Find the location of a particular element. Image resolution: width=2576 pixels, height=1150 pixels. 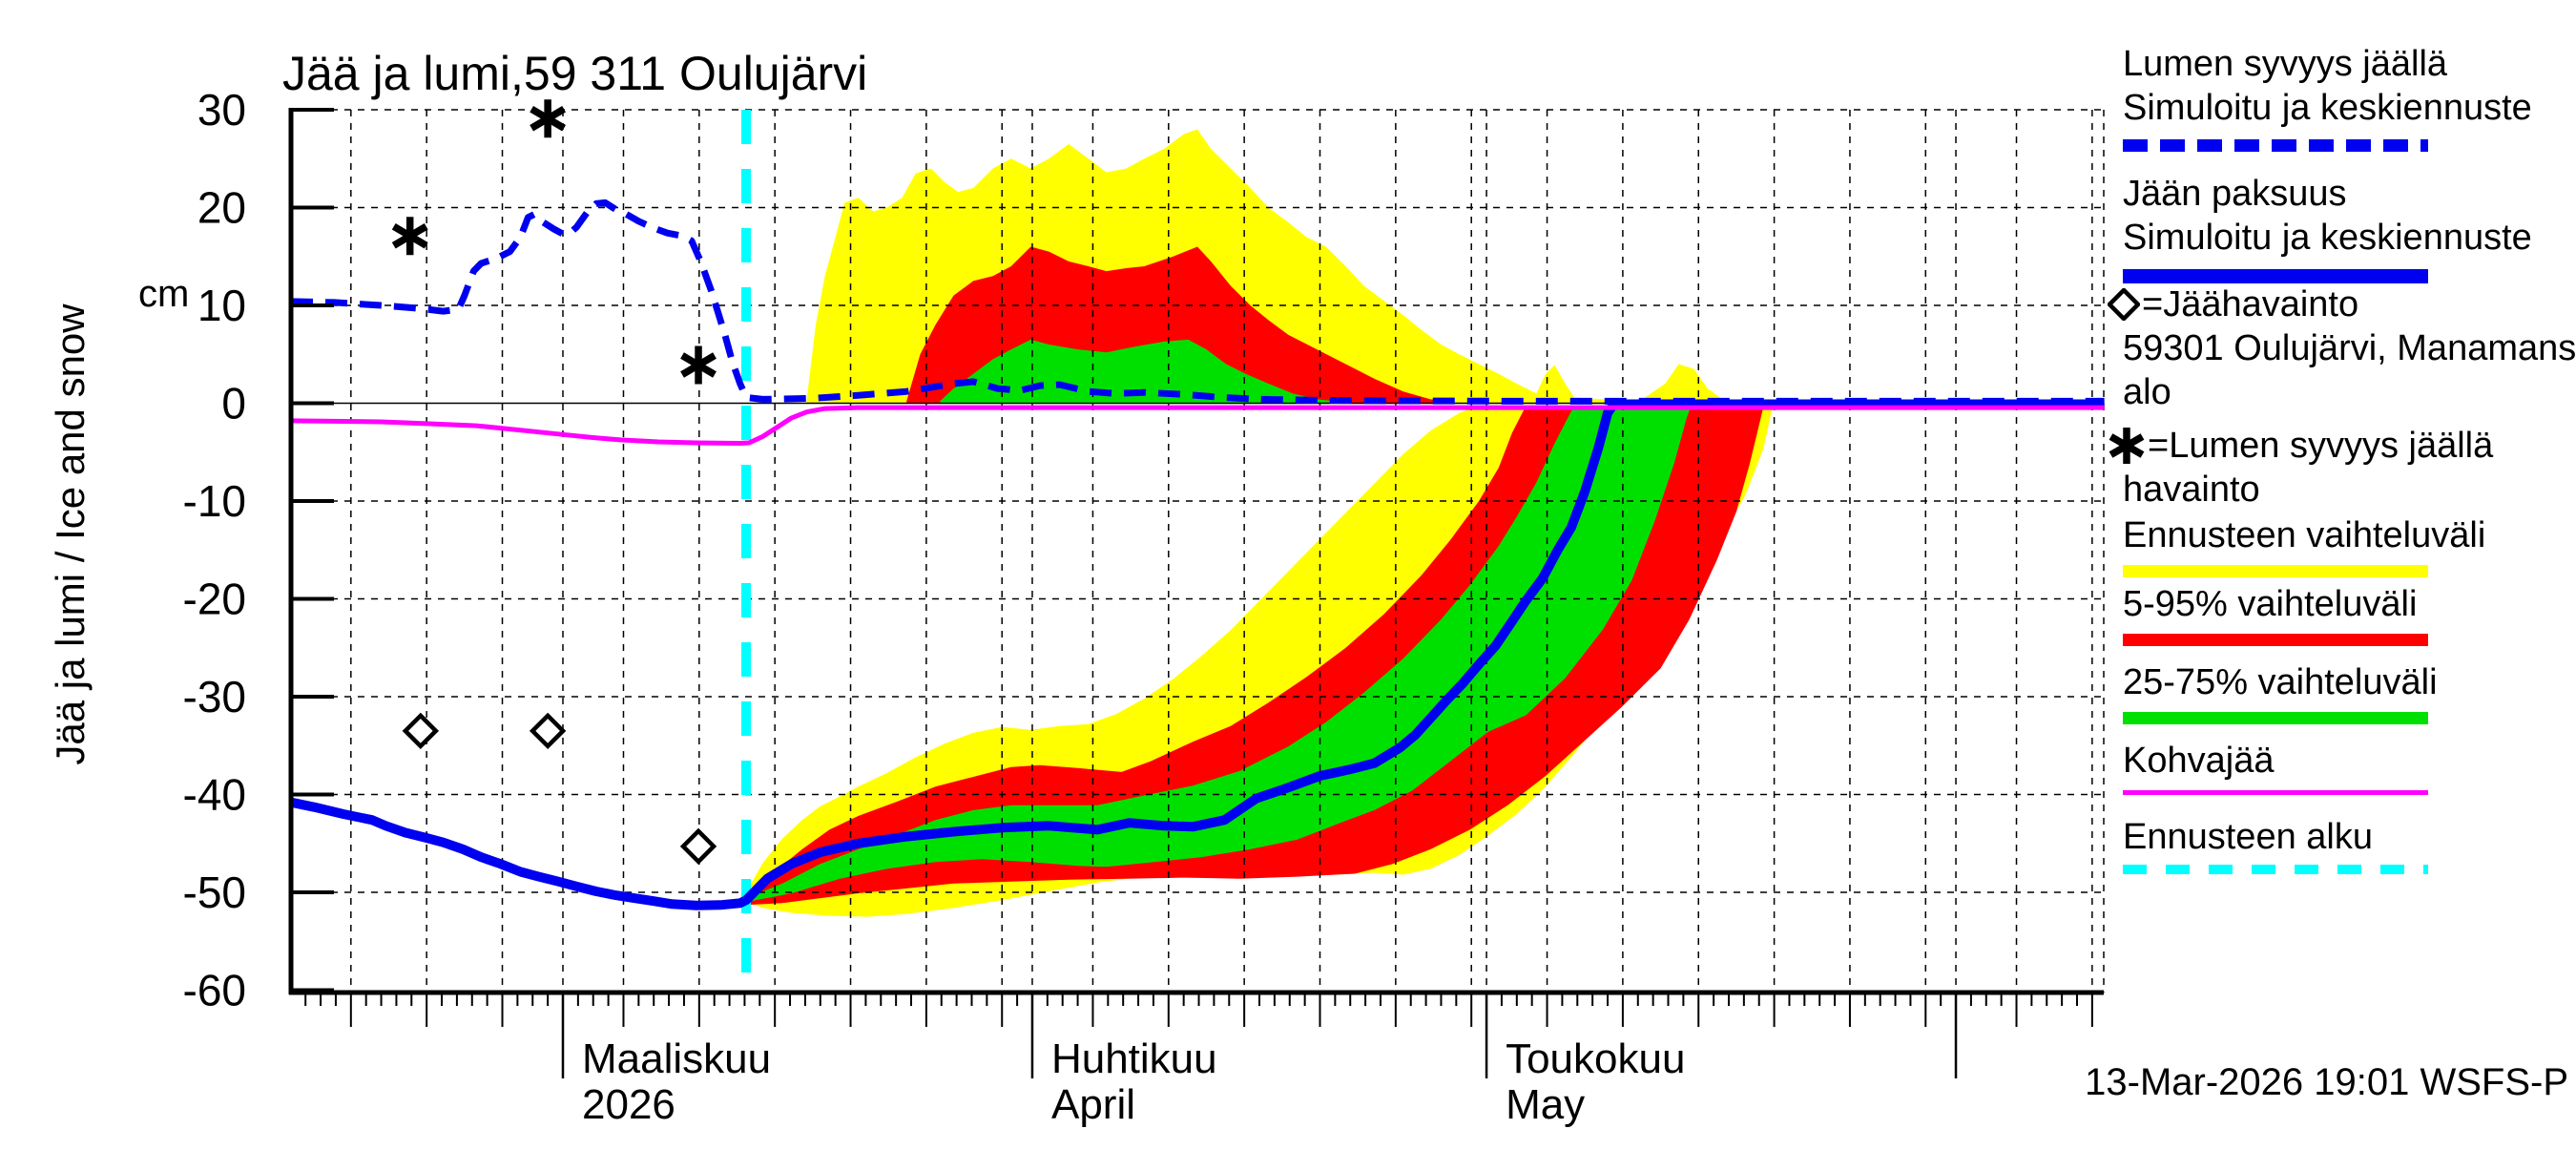

y-axis-label: Jää ja lumi / Ice and snow is located at coordinates (70, 534).